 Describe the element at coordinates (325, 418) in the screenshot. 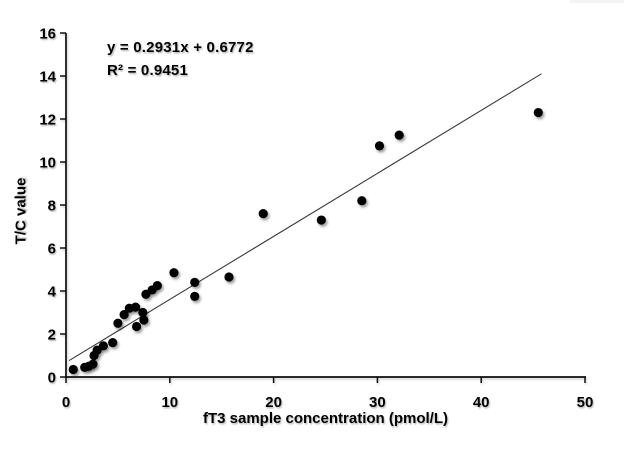

I see `x-axis-label: fT3 sample concentration (pmol/L)` at that location.